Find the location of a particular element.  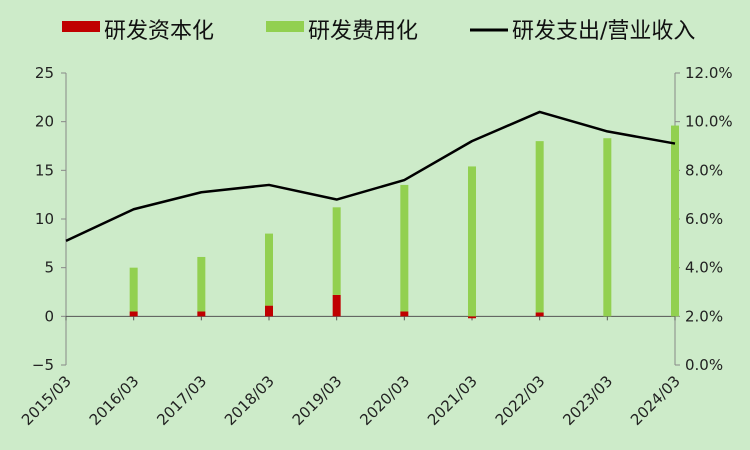

right-tick-label: 8.0% is located at coordinates (704, 170).